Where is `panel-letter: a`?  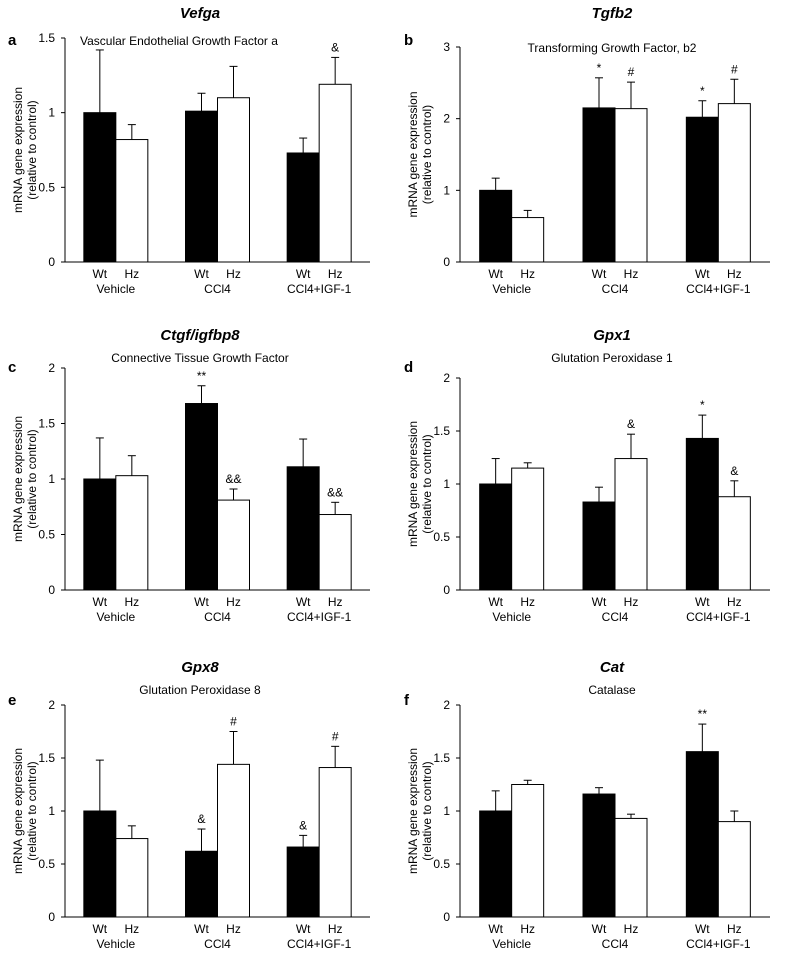
panel-letter: a is located at coordinates (12, 40).